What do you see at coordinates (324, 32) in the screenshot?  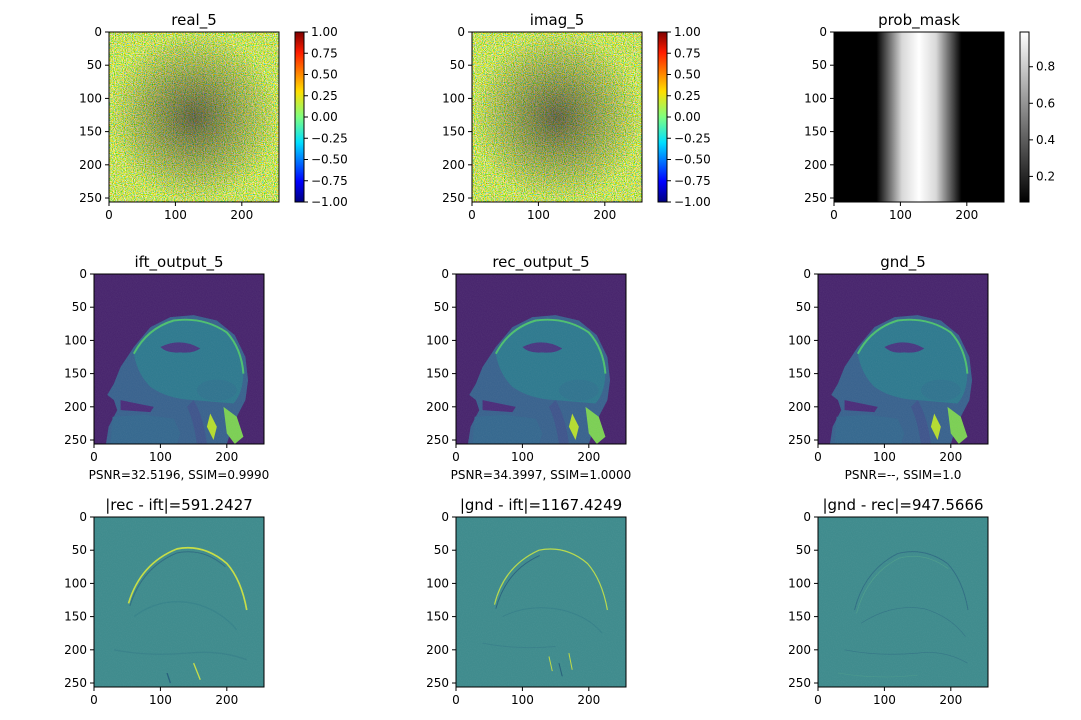 I see `colorbar-tick-label: 1.00` at bounding box center [324, 32].